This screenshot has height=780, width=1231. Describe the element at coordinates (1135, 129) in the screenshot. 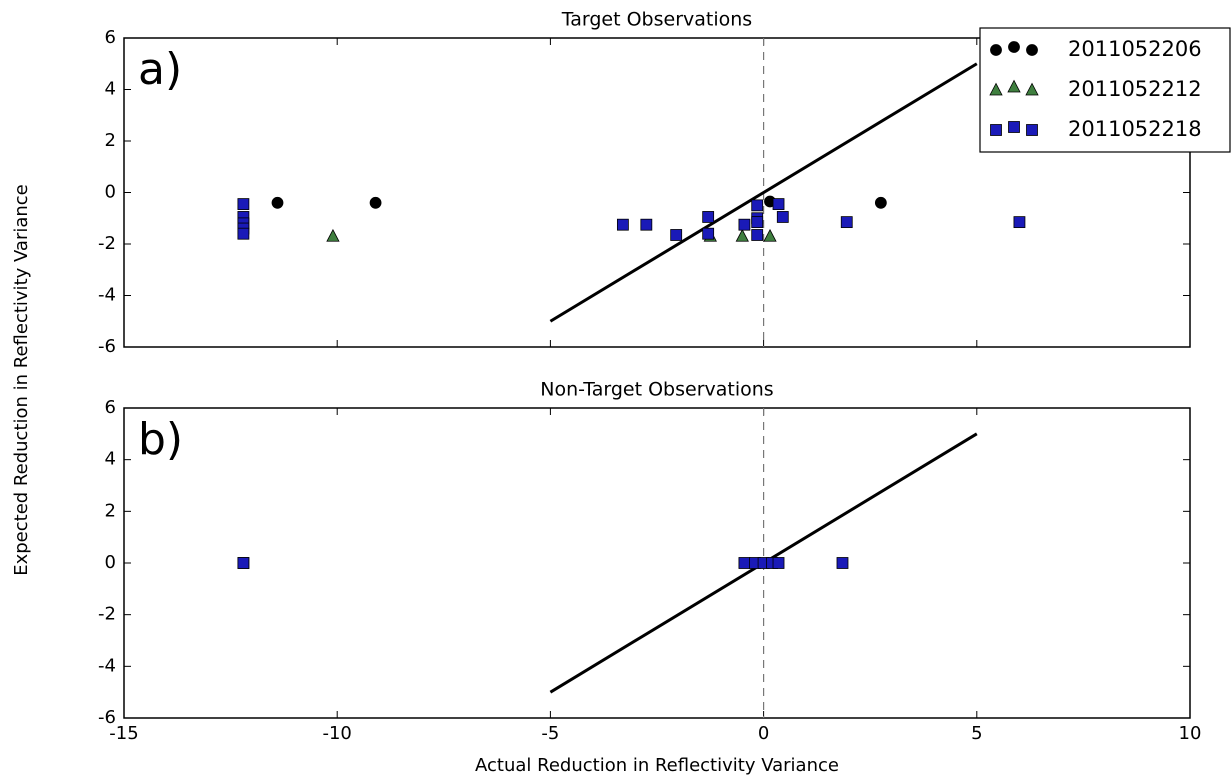

I see `legend-label: 2011052218` at that location.